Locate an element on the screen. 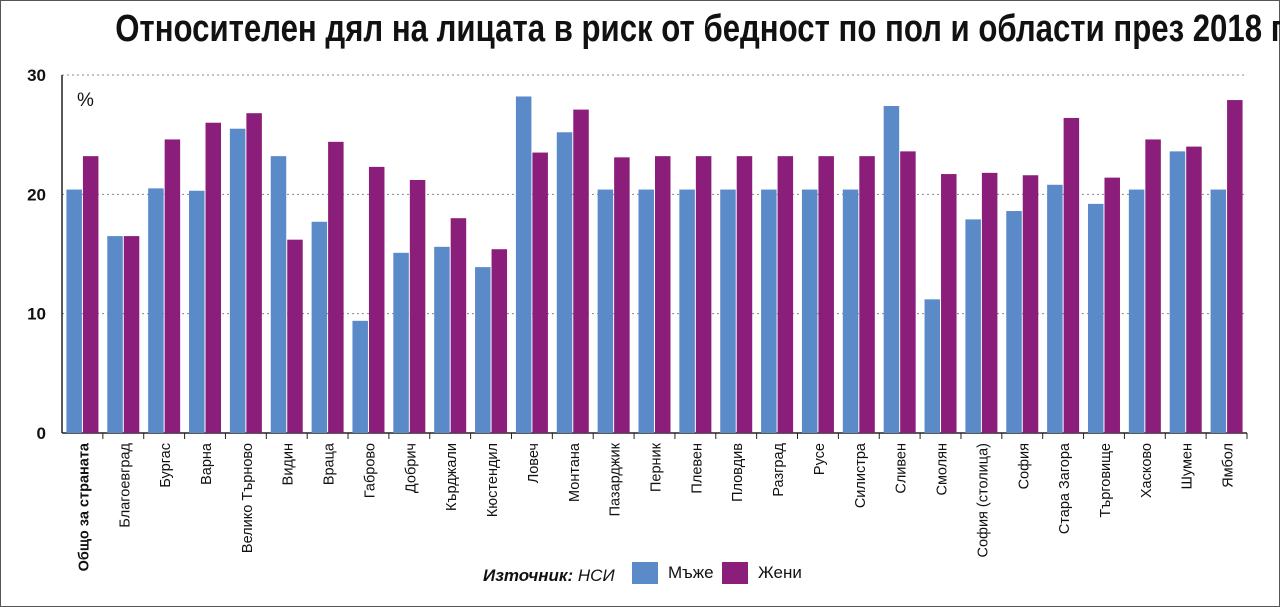 The height and width of the screenshot is (607, 1280). x-tick-label: Монтана is located at coordinates (575, 472).